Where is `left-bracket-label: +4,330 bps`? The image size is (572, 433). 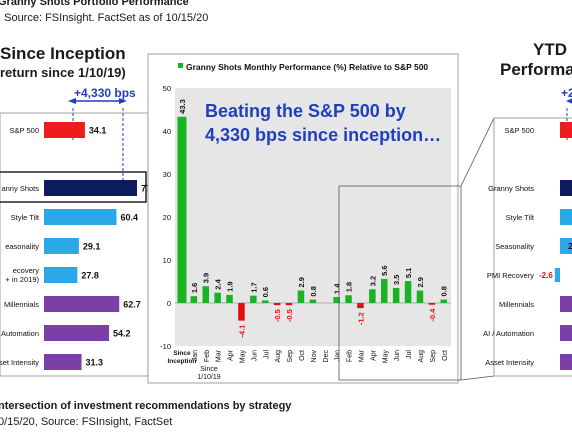
left-bracket-label: +4,330 bps is located at coordinates (105, 93).